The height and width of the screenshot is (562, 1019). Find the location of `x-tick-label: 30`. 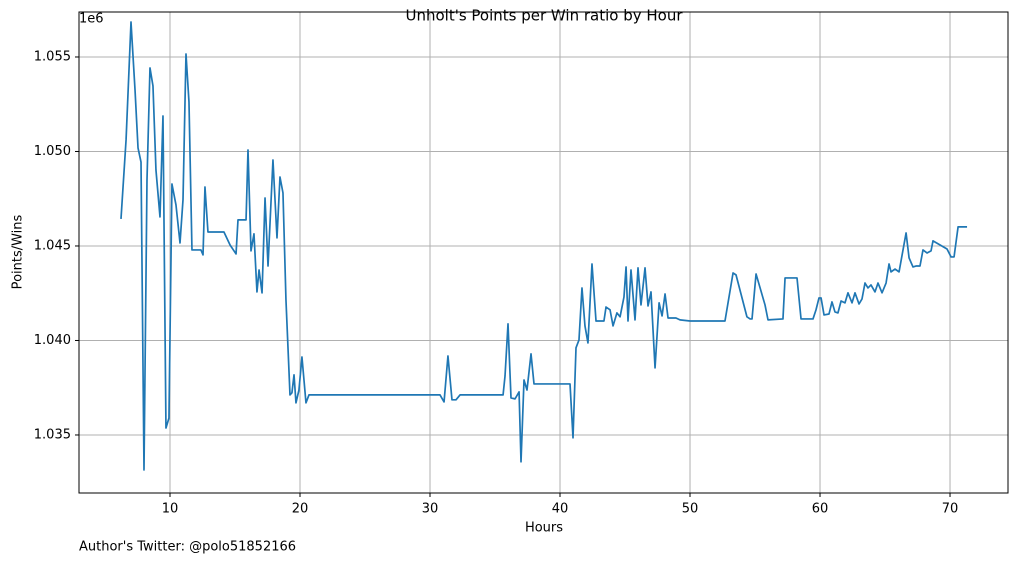

x-tick-label: 30 is located at coordinates (430, 509).